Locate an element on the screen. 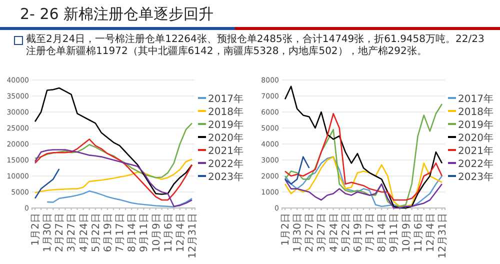 The width and height of the screenshot is (500, 264). chart-title: 2- 26 新棉注册仓单逐步回升 is located at coordinates (117, 14).